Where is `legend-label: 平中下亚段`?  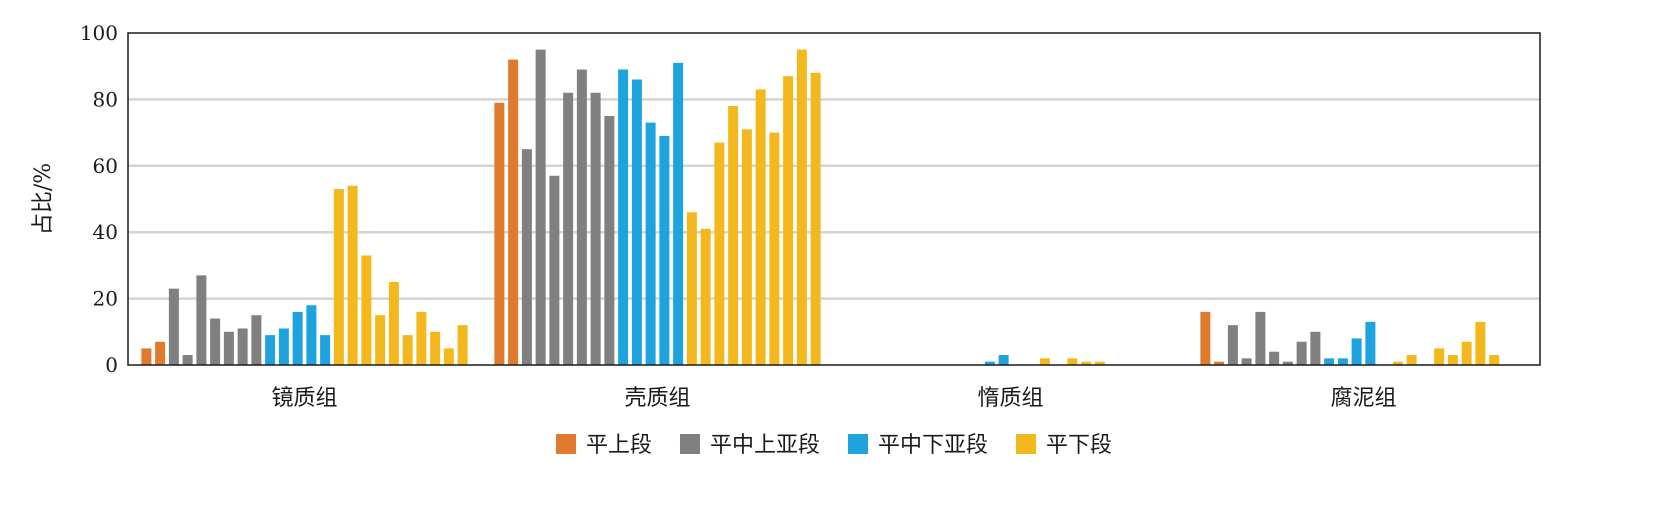 legend-label: 平中下亚段 is located at coordinates (933, 445).